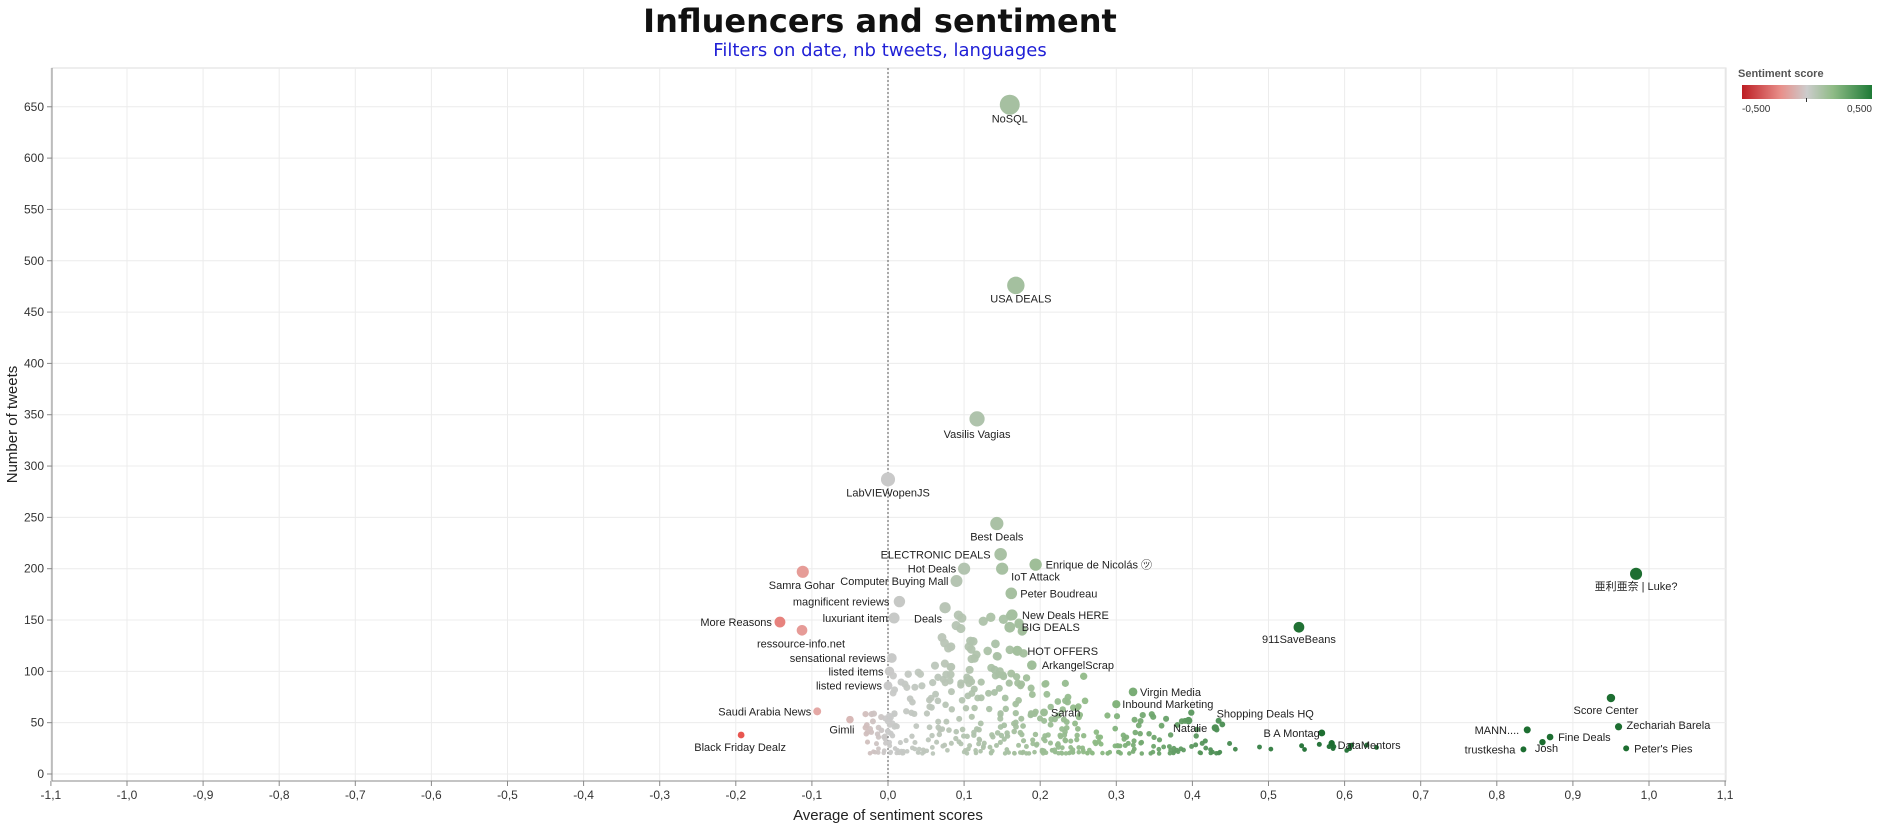 Image resolution: width=1878 pixels, height=827 pixels. I want to click on y-tick-label: 300, so click(34, 466).